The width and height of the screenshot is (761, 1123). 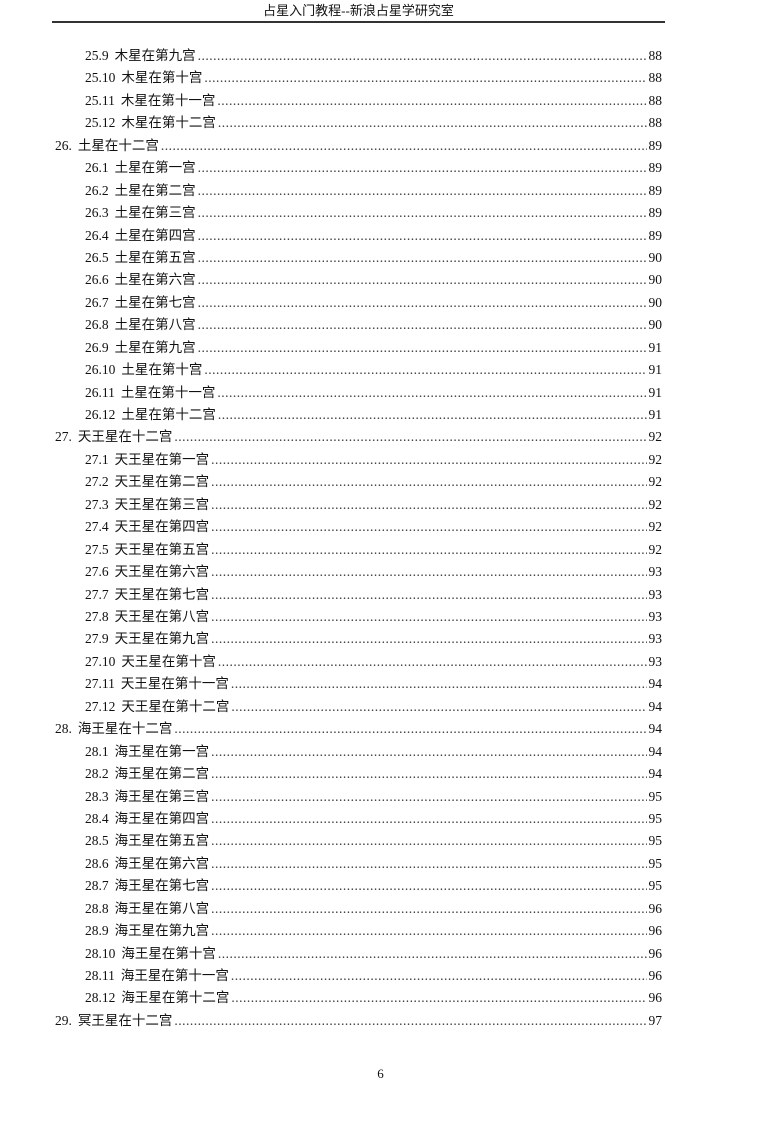 What do you see at coordinates (125, 1020) in the screenshot?
I see `toc-entry-title: 冥王星在十二宫` at bounding box center [125, 1020].